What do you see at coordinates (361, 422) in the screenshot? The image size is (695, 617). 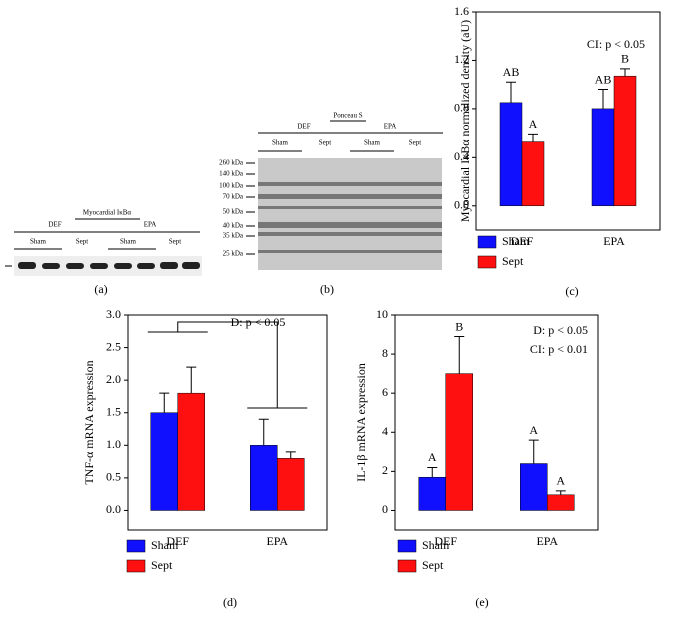 I see `y-axis-label: IL-1β mRNA expression` at bounding box center [361, 422].